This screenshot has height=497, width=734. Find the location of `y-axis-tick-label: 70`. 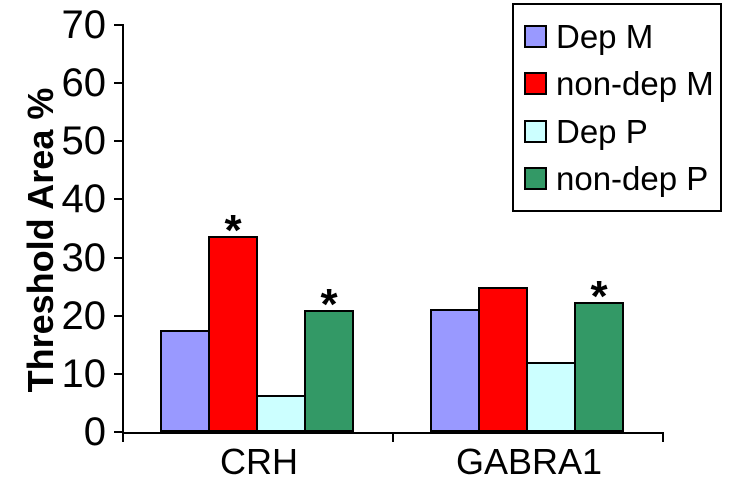

y-axis-tick-label: 70 is located at coordinates (84, 25).